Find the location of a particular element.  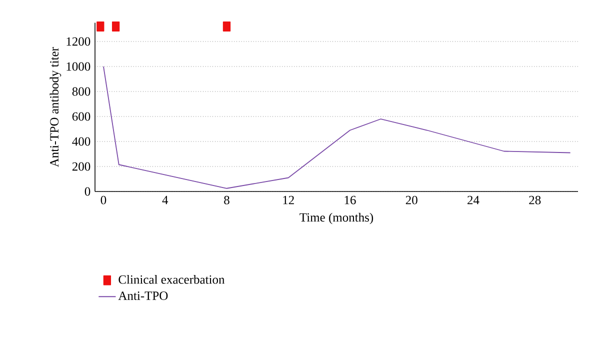

y-tick-label: 1000 is located at coordinates (78, 66).